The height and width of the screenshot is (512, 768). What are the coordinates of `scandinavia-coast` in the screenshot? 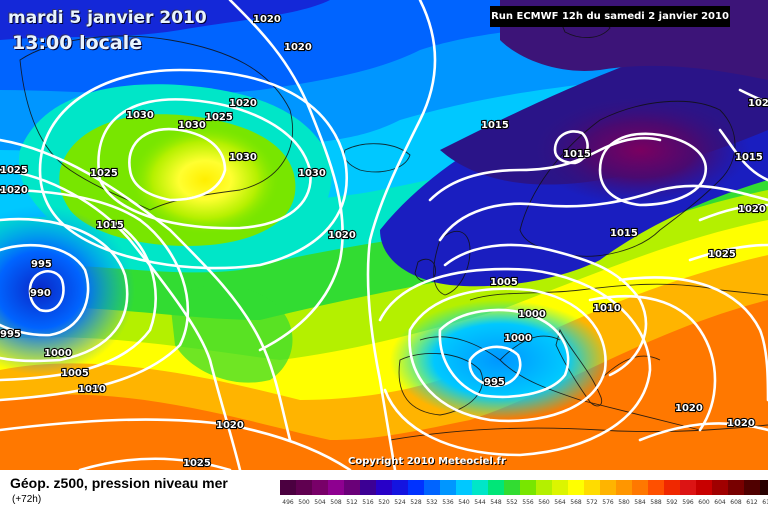 It's located at (627, 178).